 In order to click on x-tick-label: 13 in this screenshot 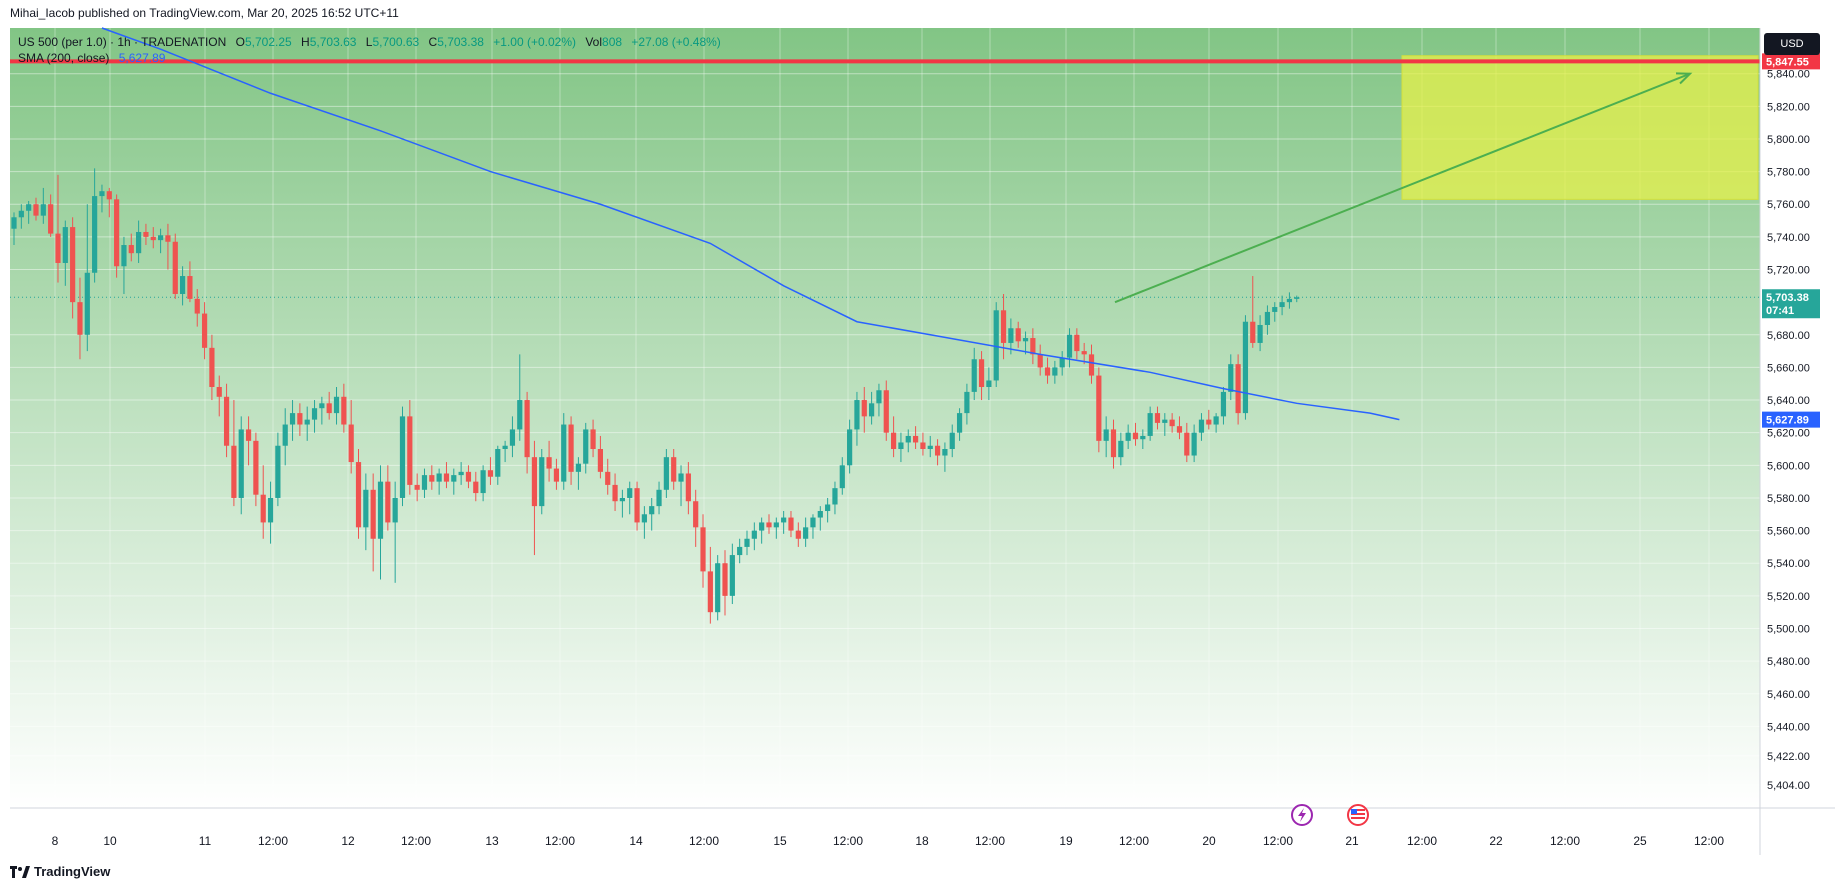, I will do `click(492, 841)`.